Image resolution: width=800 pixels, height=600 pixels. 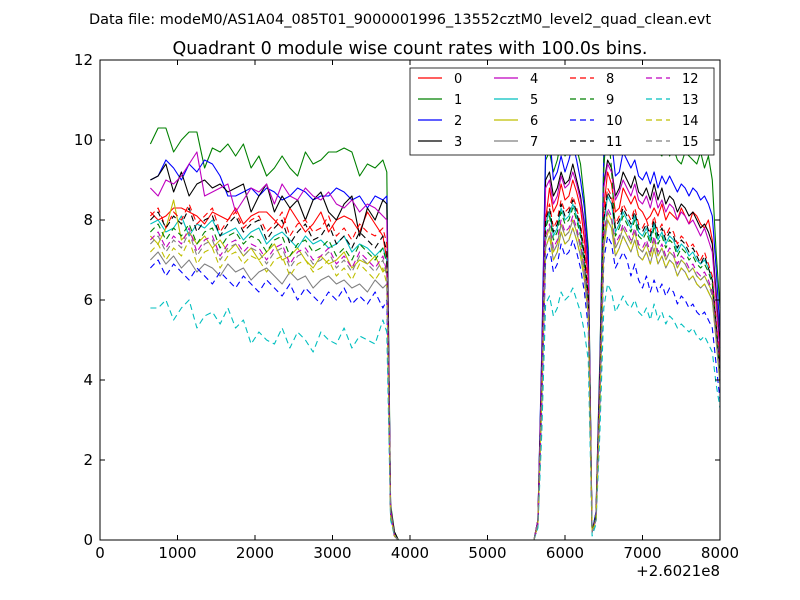 I want to click on y-tick-label: 12, so click(x=83, y=60).